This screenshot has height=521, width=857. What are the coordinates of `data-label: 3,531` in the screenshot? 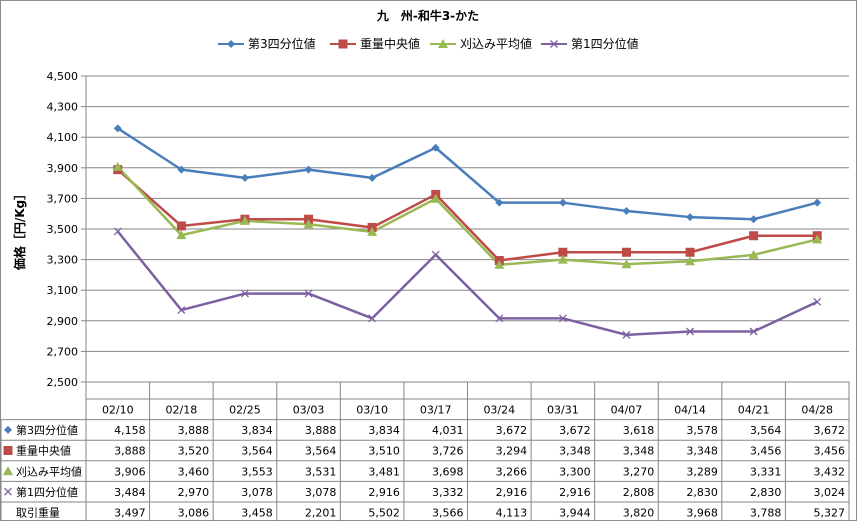 It's located at (321, 471).